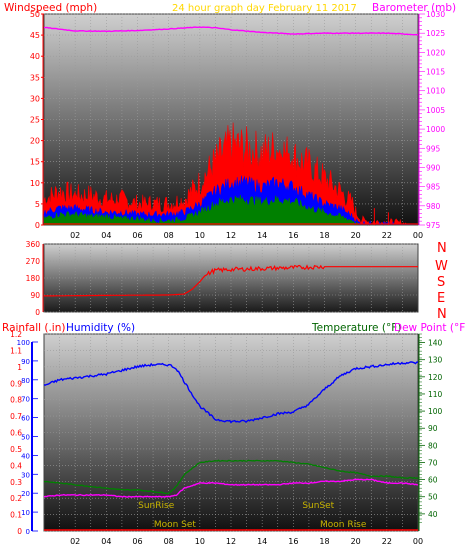 The image size is (466, 555). Describe the element at coordinates (137, 541) in the screenshot. I see `temp-xtick-label: 06` at that location.